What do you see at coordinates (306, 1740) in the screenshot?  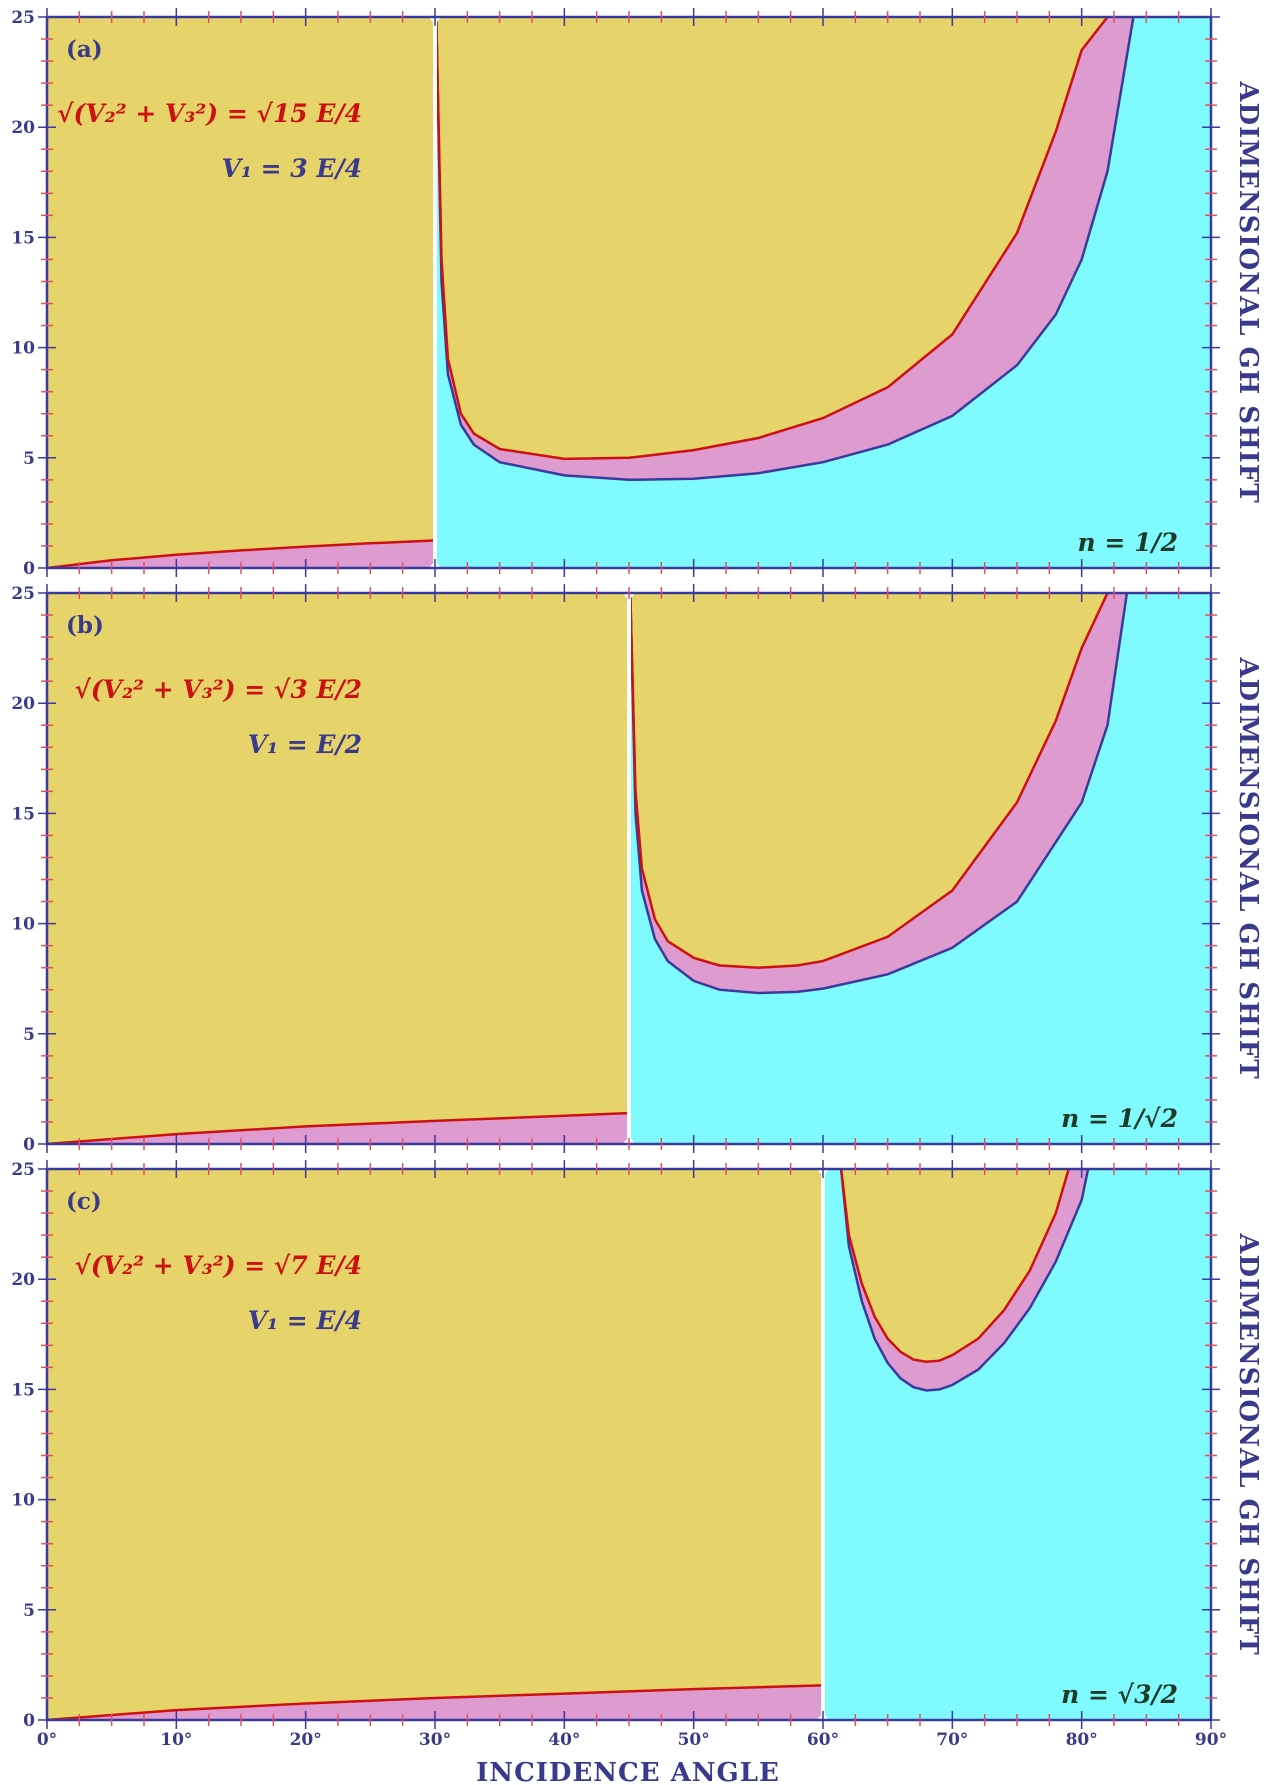 I see `x-tick-label: 20°` at bounding box center [306, 1740].